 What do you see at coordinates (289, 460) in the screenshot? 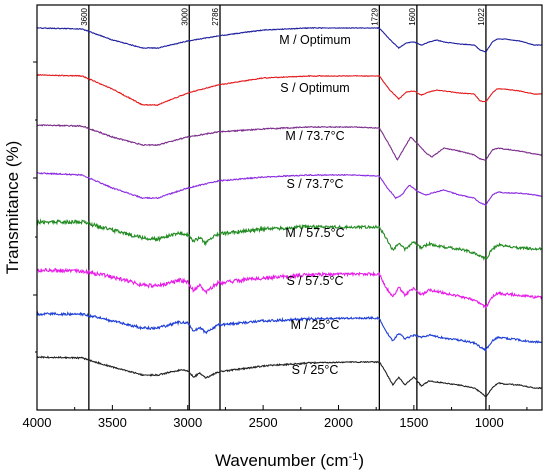
I see `x-axis-title: Wavenumber (cm-1)` at bounding box center [289, 460].